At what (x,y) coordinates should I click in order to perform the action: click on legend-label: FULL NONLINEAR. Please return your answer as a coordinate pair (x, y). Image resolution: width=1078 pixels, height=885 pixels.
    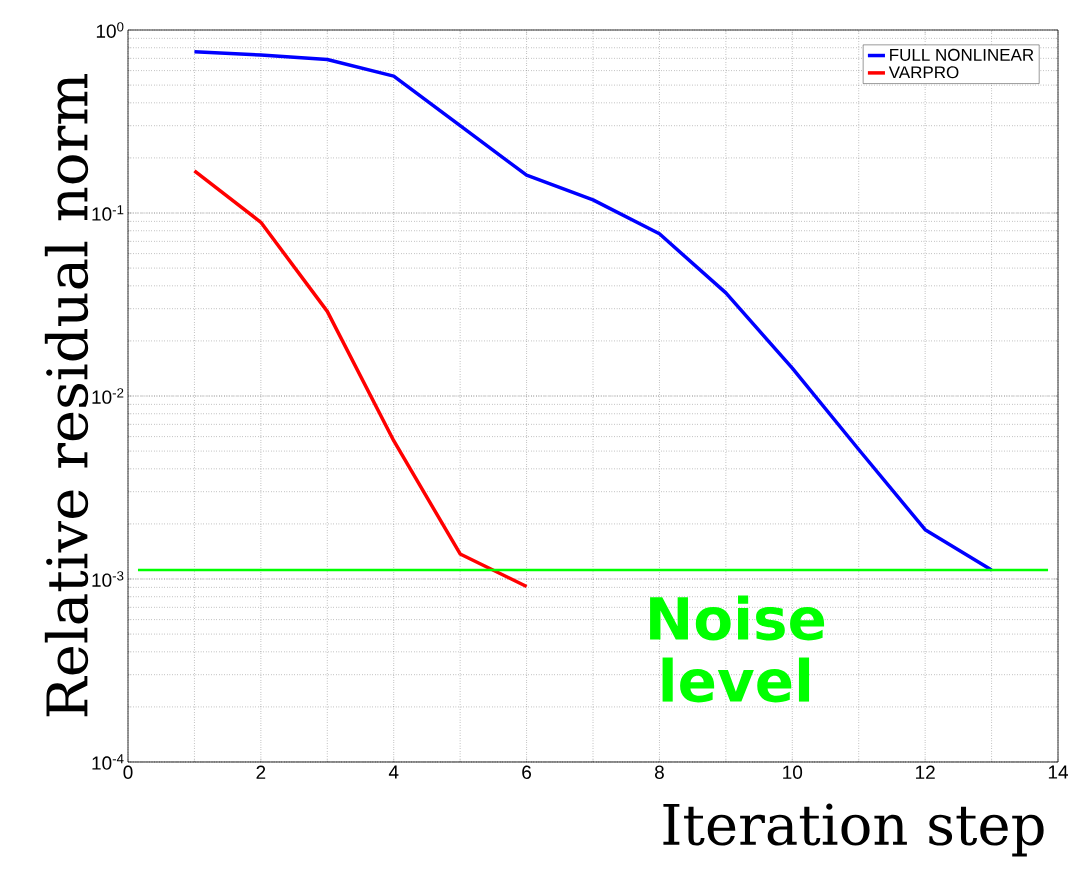
    Looking at the image, I should click on (962, 54).